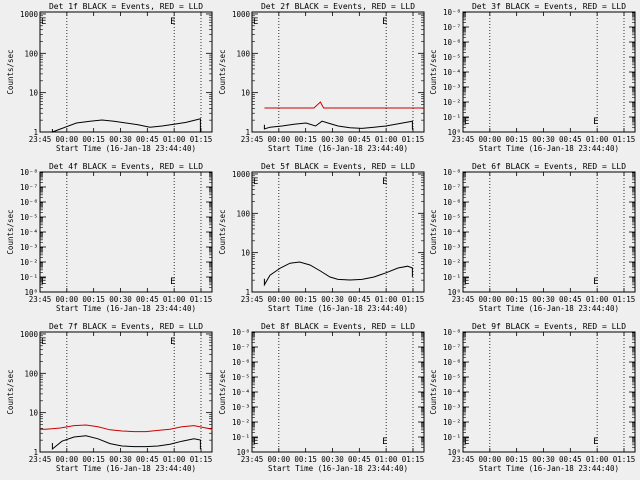  I want to click on panel-title: Det 6f BLACK = Events, RED = LLD, so click(549, 166).